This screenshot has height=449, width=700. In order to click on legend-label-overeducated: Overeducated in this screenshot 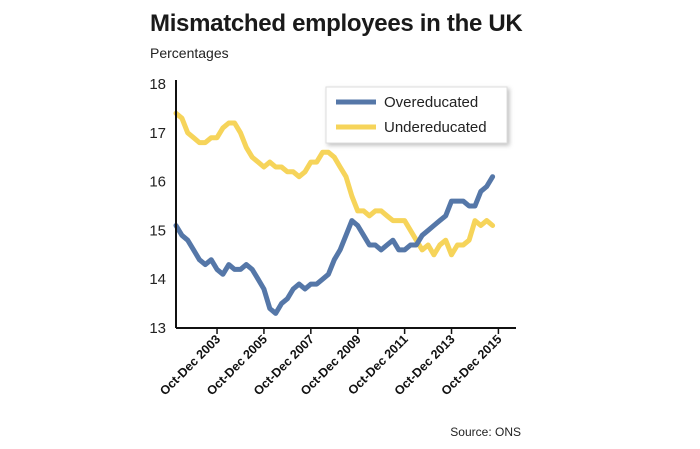, I will do `click(431, 102)`.